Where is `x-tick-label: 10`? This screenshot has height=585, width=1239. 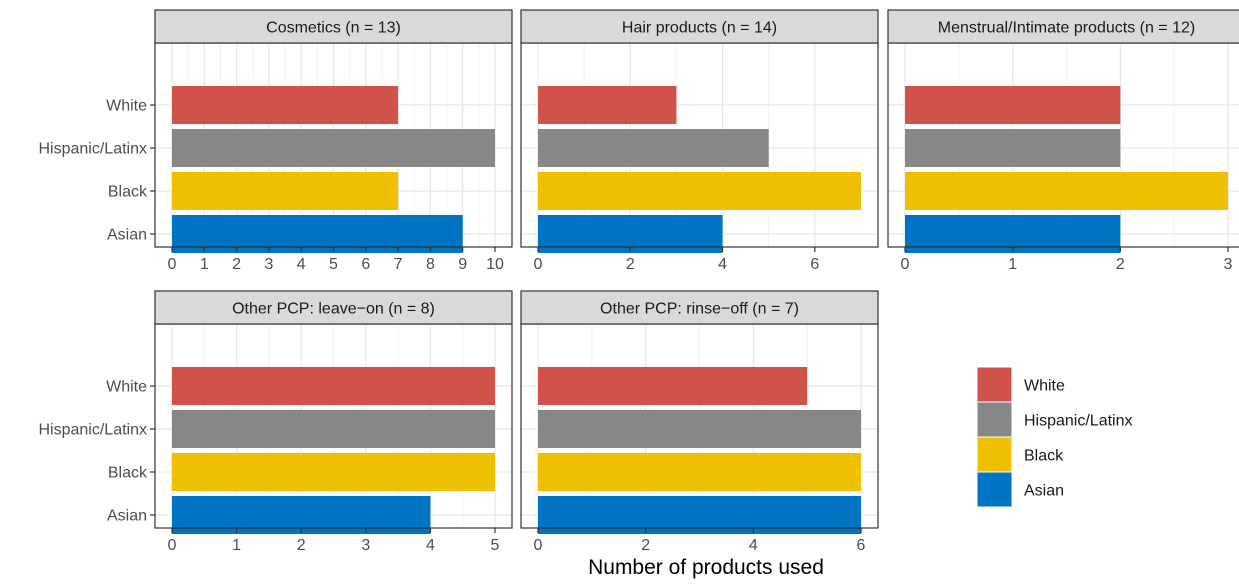 x-tick-label: 10 is located at coordinates (495, 264).